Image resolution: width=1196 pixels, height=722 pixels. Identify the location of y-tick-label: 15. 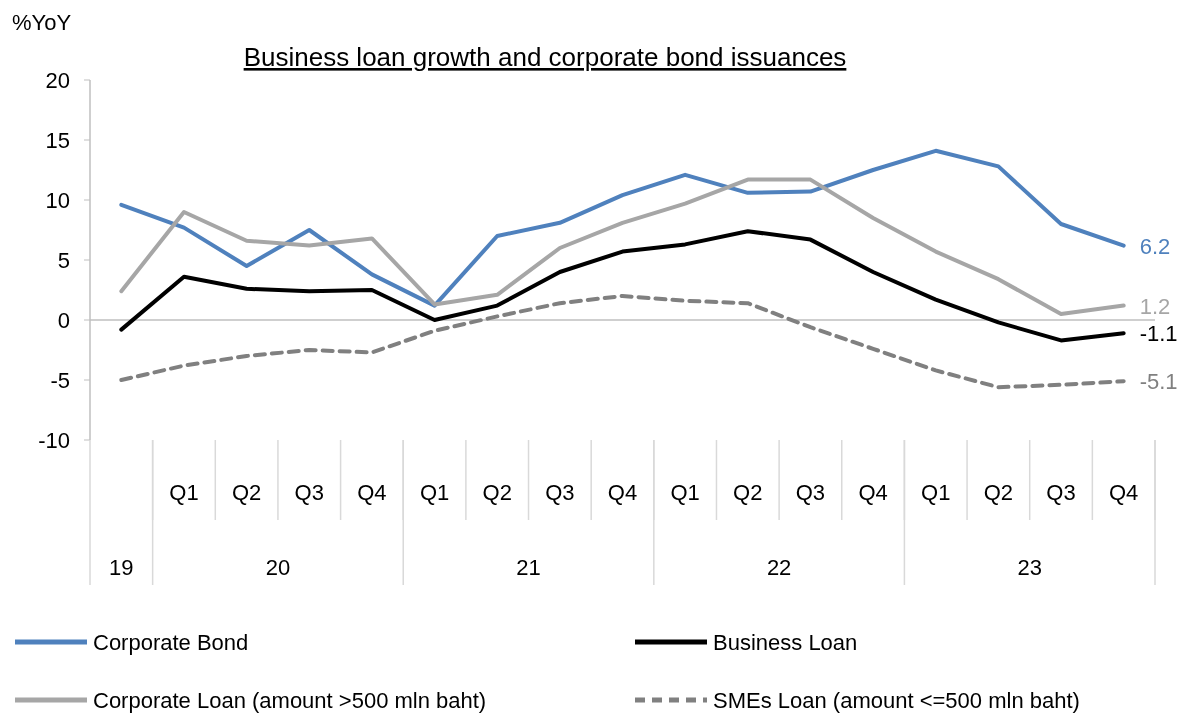
(57, 140).